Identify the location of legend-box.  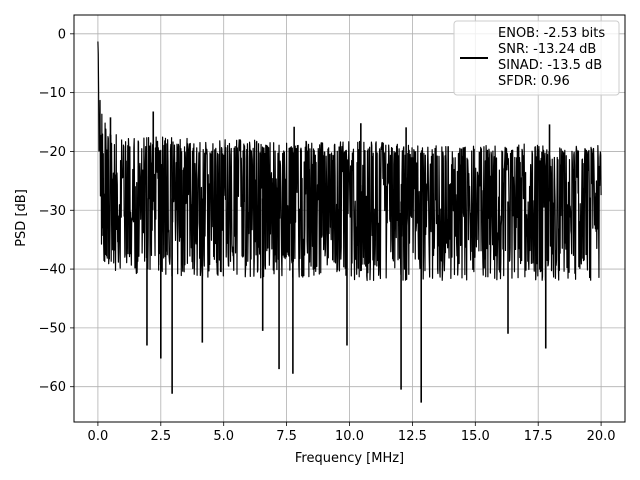
(536, 58).